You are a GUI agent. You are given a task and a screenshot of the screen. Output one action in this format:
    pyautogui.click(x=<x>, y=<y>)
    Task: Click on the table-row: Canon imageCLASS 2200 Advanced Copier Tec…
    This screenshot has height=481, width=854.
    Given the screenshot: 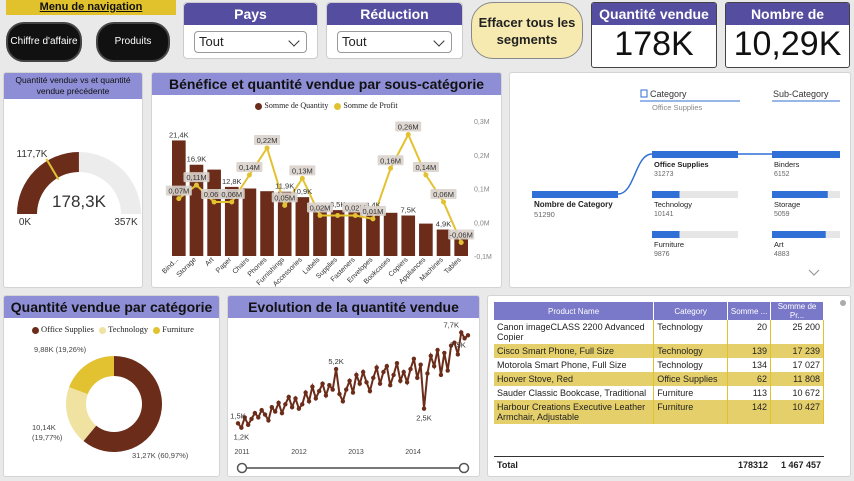 What is the action you would take?
    pyautogui.click(x=659, y=332)
    